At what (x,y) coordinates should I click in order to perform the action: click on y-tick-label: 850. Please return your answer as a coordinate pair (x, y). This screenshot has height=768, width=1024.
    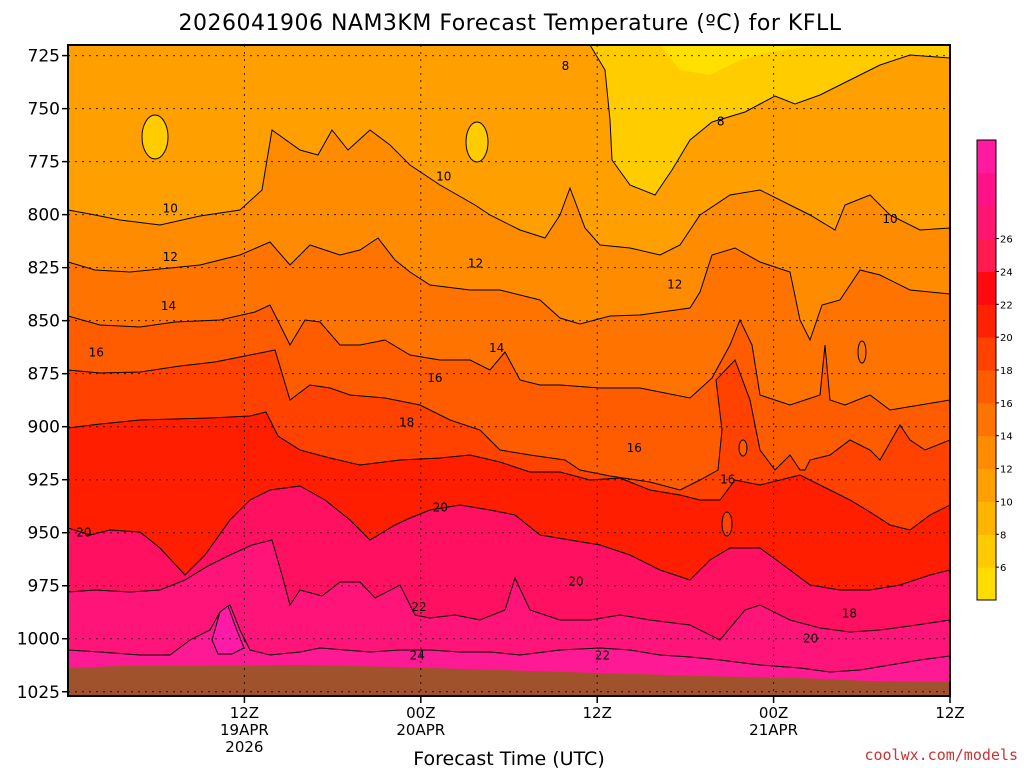
    Looking at the image, I should click on (44, 322).